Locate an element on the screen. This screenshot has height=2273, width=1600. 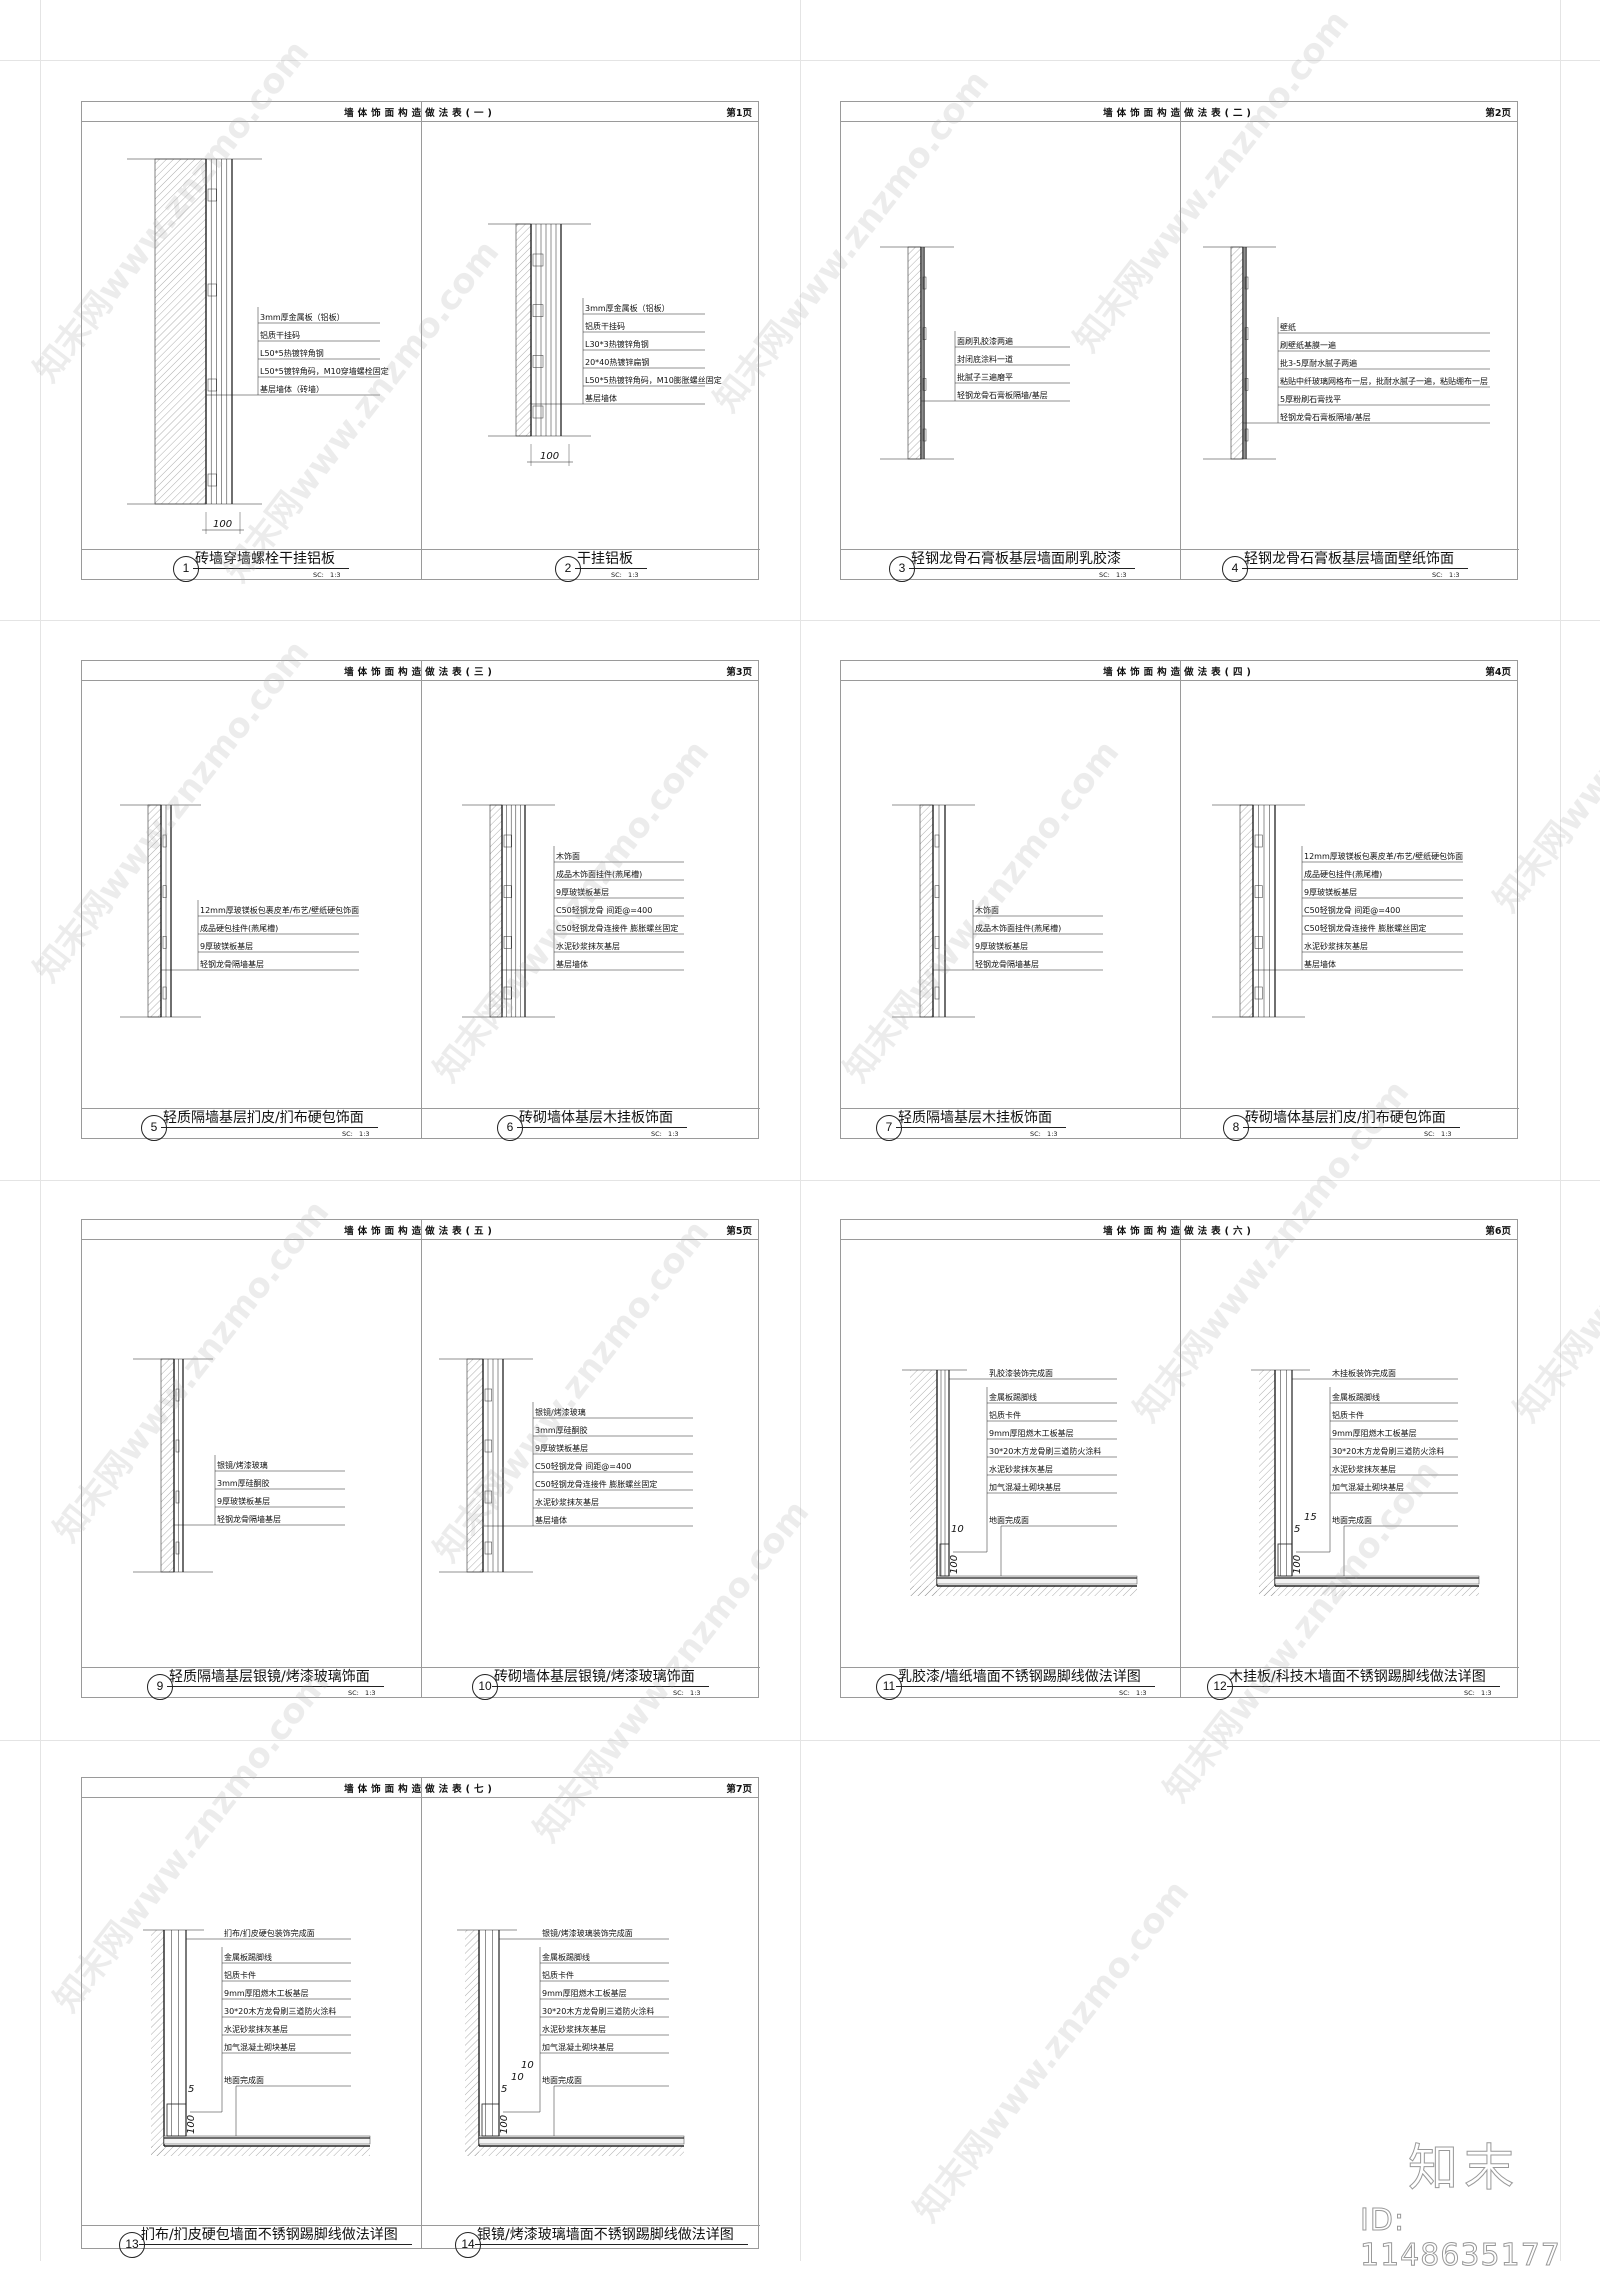
sheet-header: 墙体饰面构造做法表(七) 第7页 is located at coordinates (420, 1788).